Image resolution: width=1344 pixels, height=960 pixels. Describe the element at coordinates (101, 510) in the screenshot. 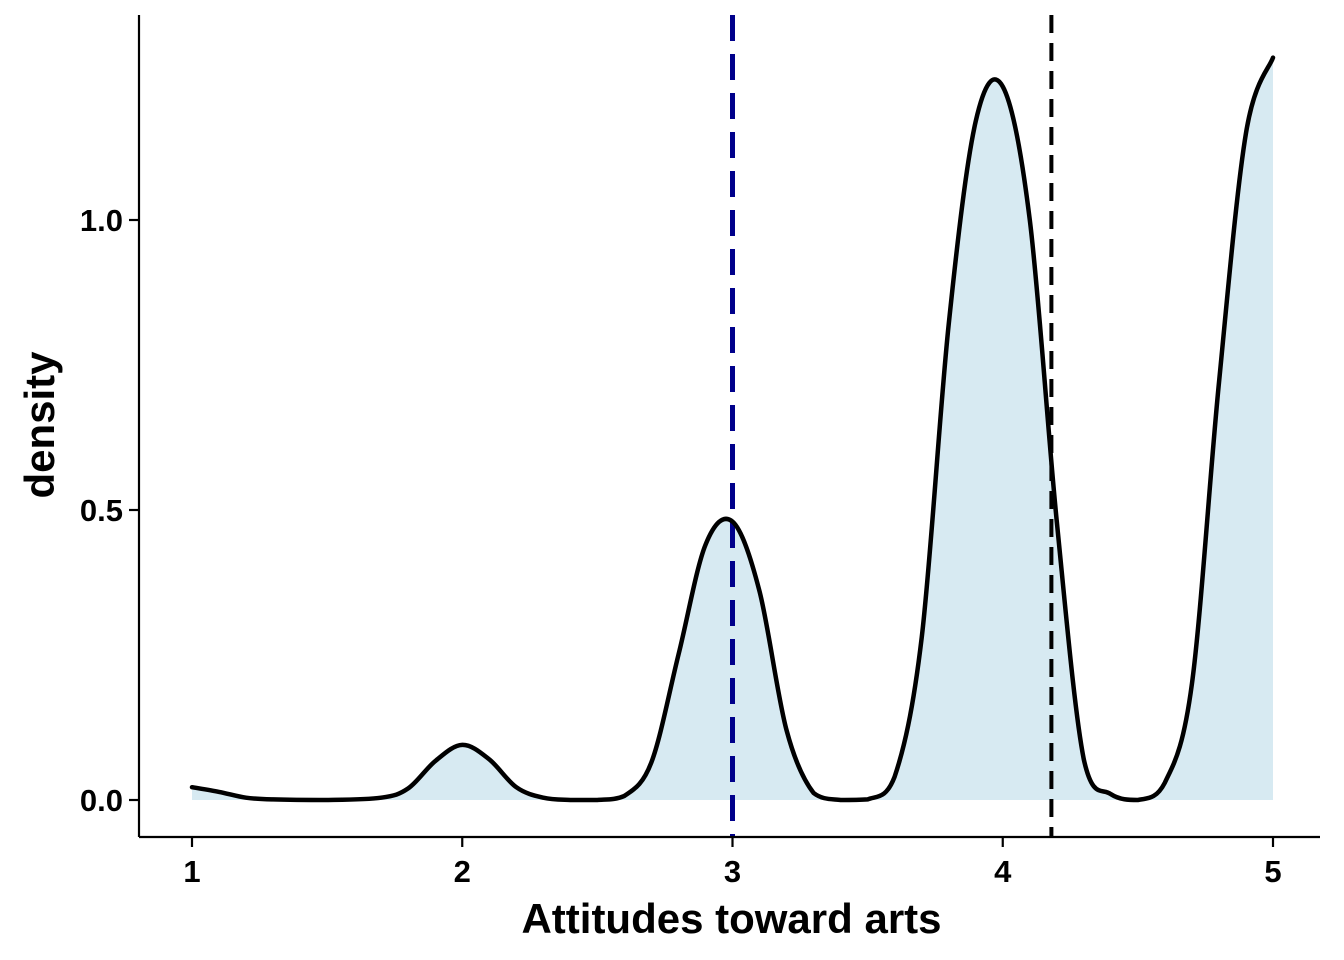

I see `y-tick-label: 0.5` at that location.